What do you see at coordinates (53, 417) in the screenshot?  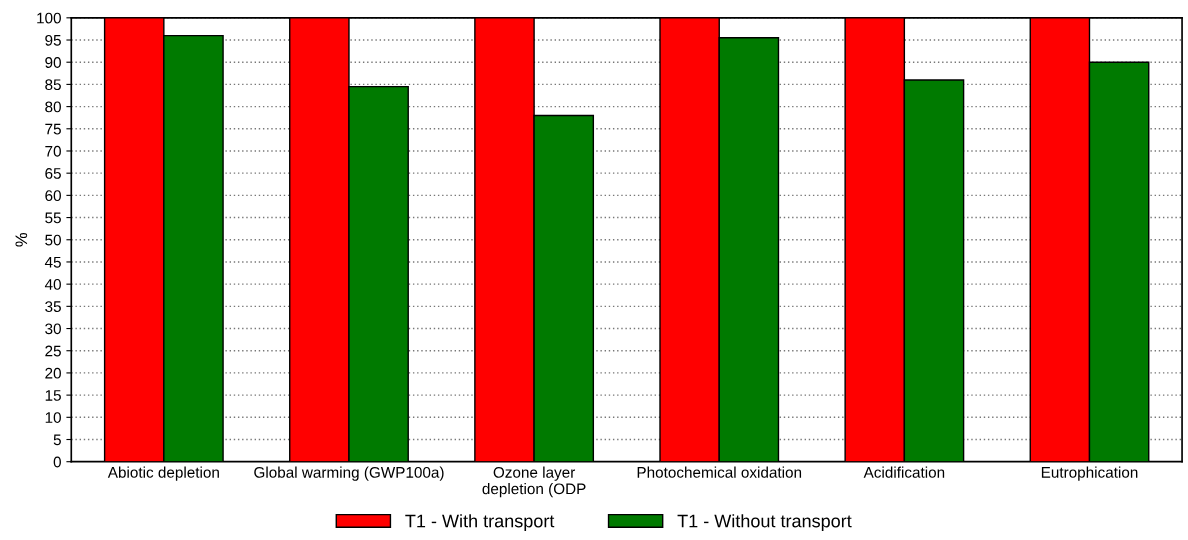 I see `y-tick-label: 10` at bounding box center [53, 417].